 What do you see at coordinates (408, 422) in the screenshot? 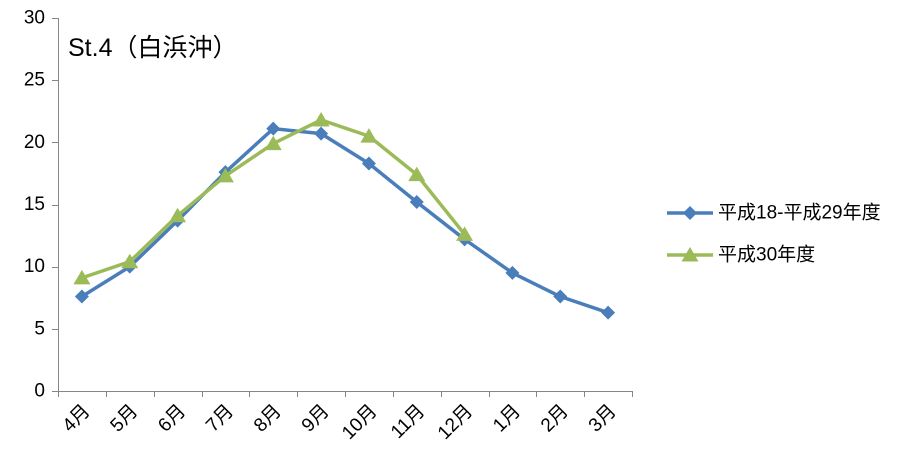
I see `x-tick-label: 11月` at bounding box center [408, 422].